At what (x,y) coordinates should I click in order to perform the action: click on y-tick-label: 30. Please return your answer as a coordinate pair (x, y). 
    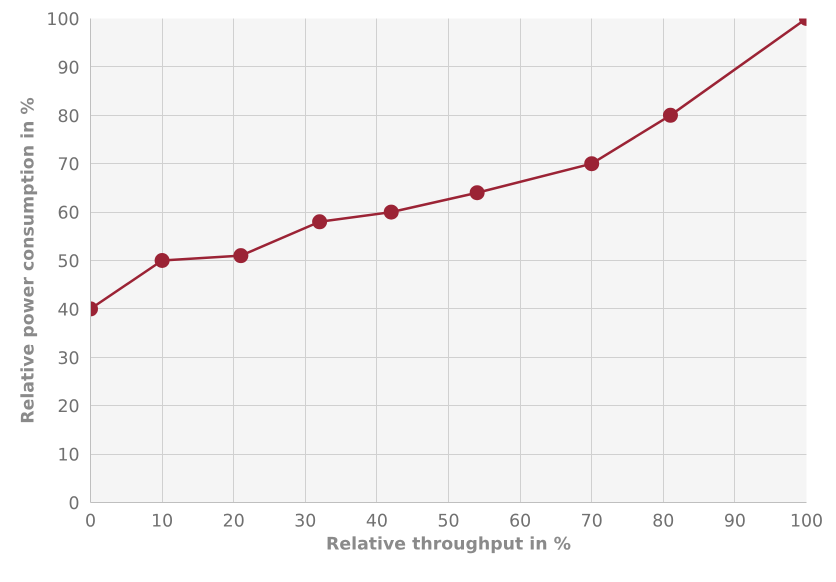
    Looking at the image, I should click on (68, 358).